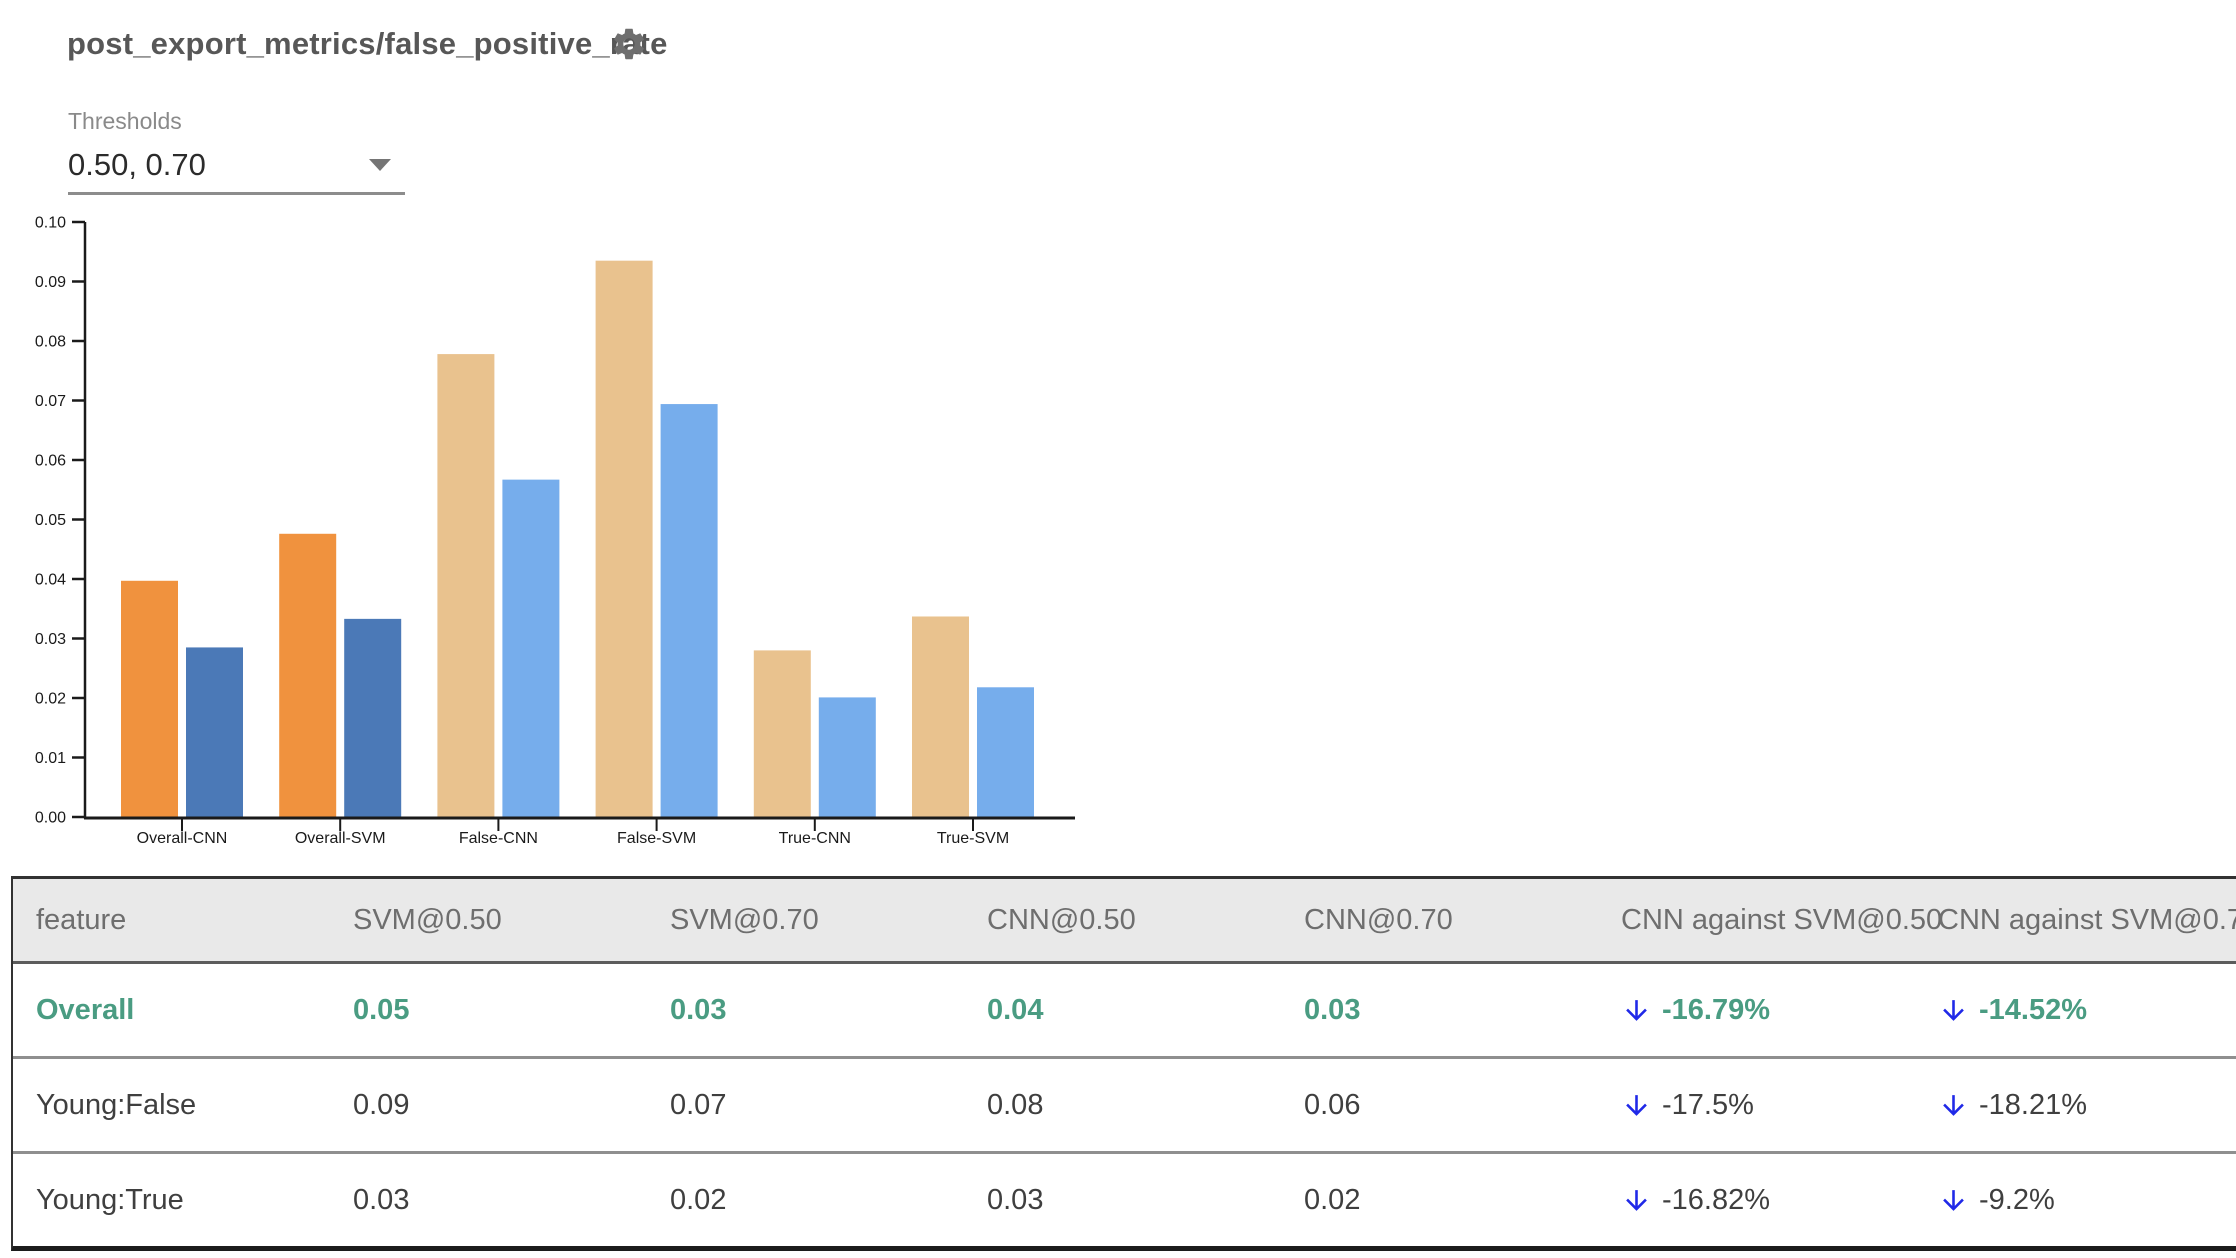 Image resolution: width=2236 pixels, height=1258 pixels. What do you see at coordinates (2087, 919) in the screenshot?
I see `column-header-cnn-vs-svm-070: CNN against SVM@0.70` at bounding box center [2087, 919].